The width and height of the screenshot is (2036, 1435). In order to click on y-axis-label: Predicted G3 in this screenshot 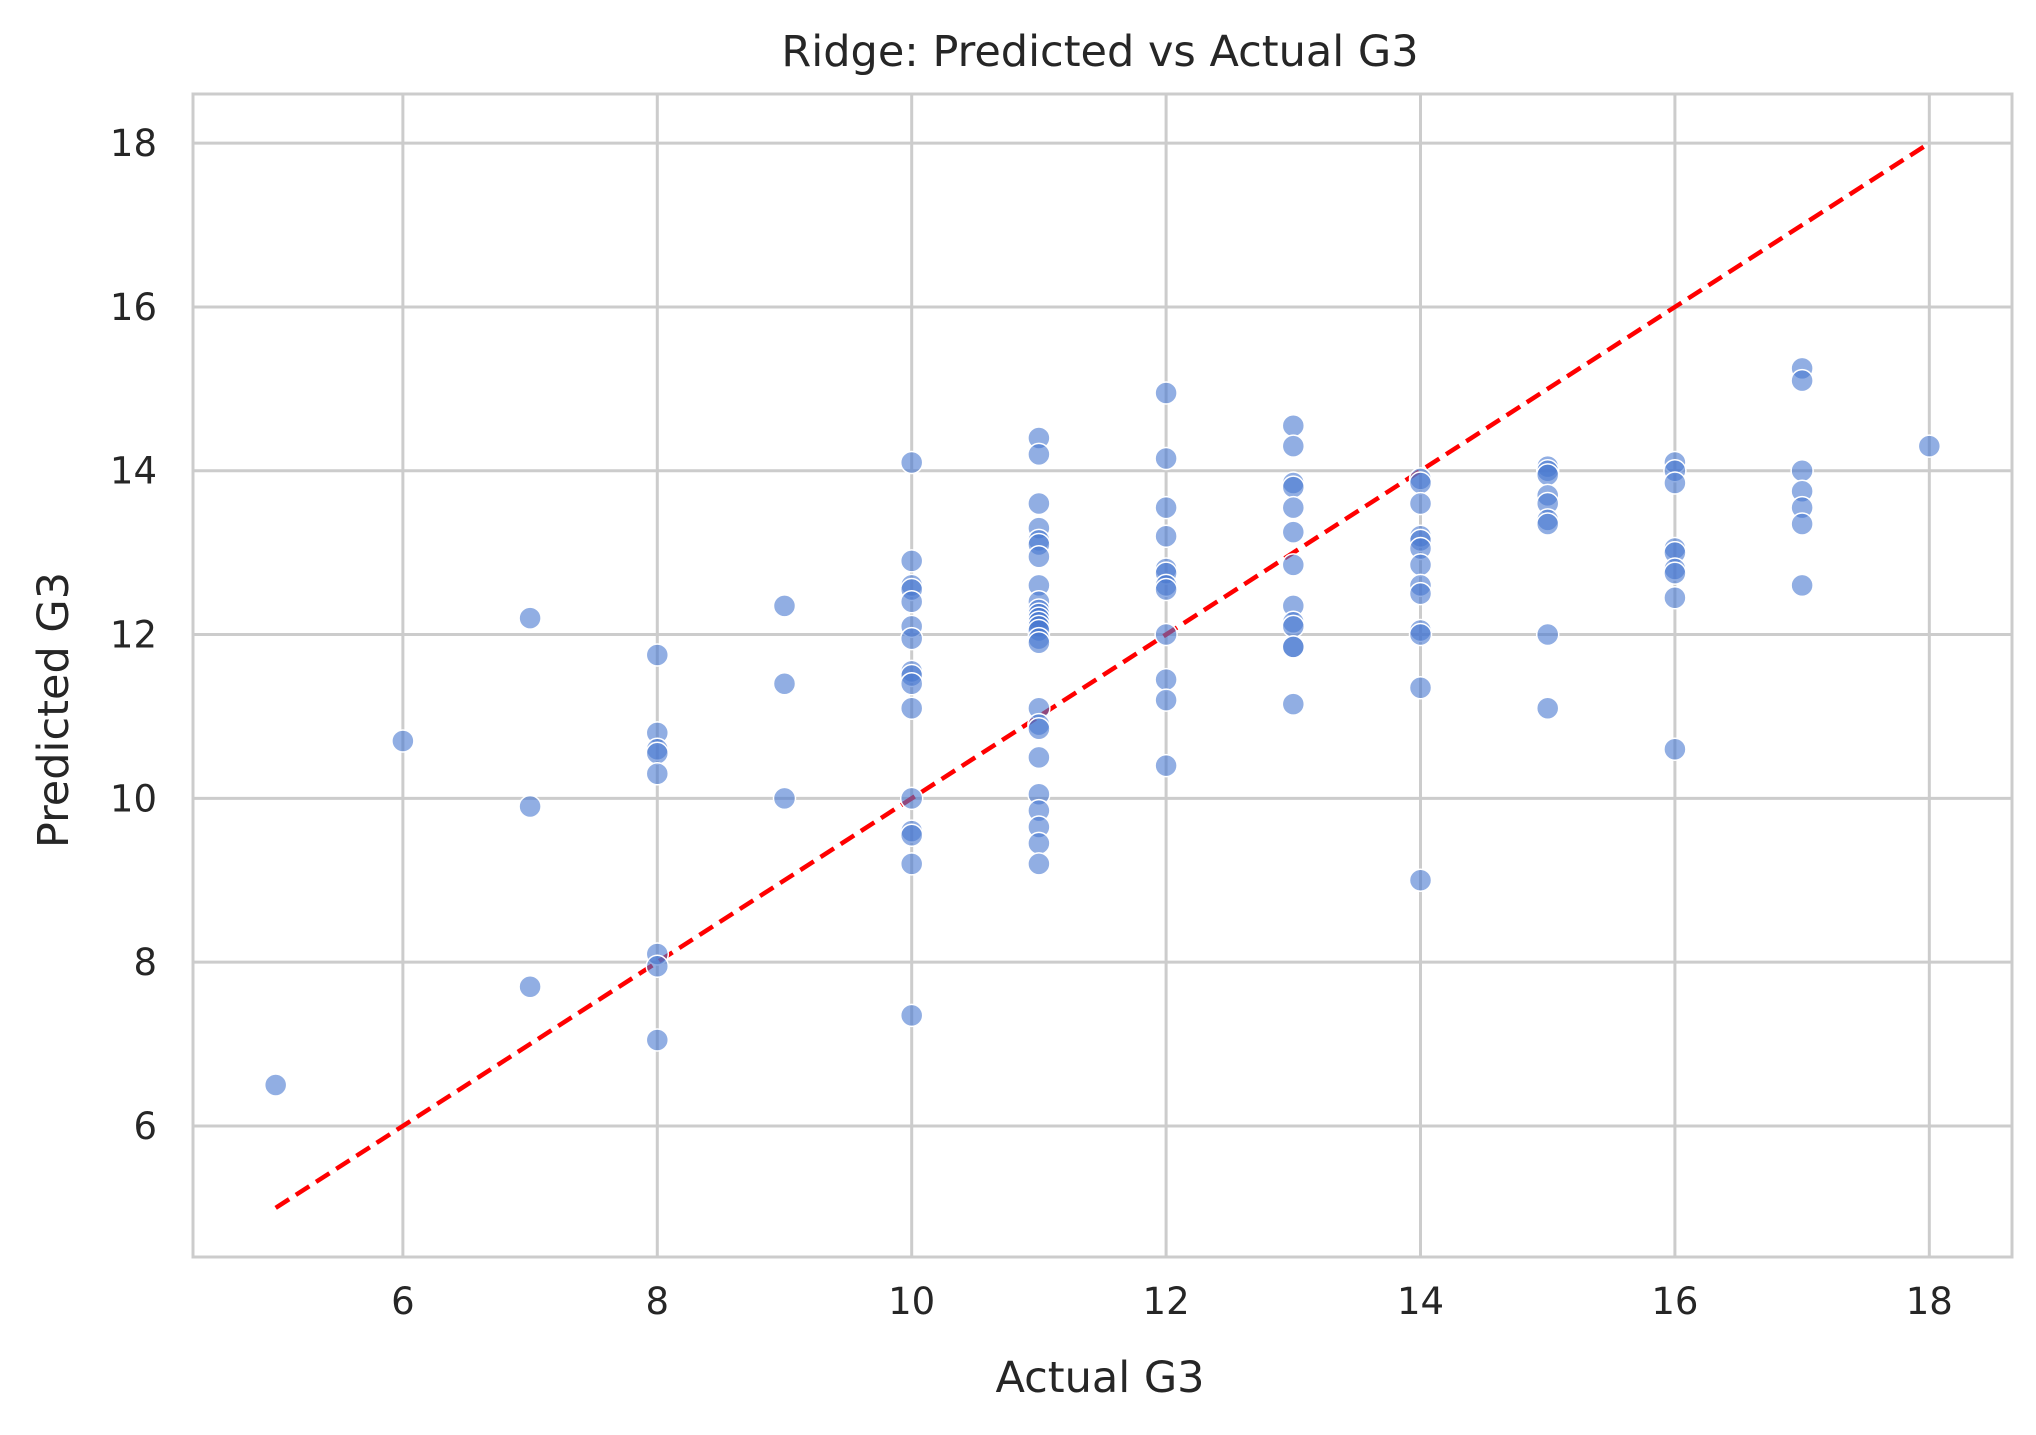, I will do `click(54, 710)`.